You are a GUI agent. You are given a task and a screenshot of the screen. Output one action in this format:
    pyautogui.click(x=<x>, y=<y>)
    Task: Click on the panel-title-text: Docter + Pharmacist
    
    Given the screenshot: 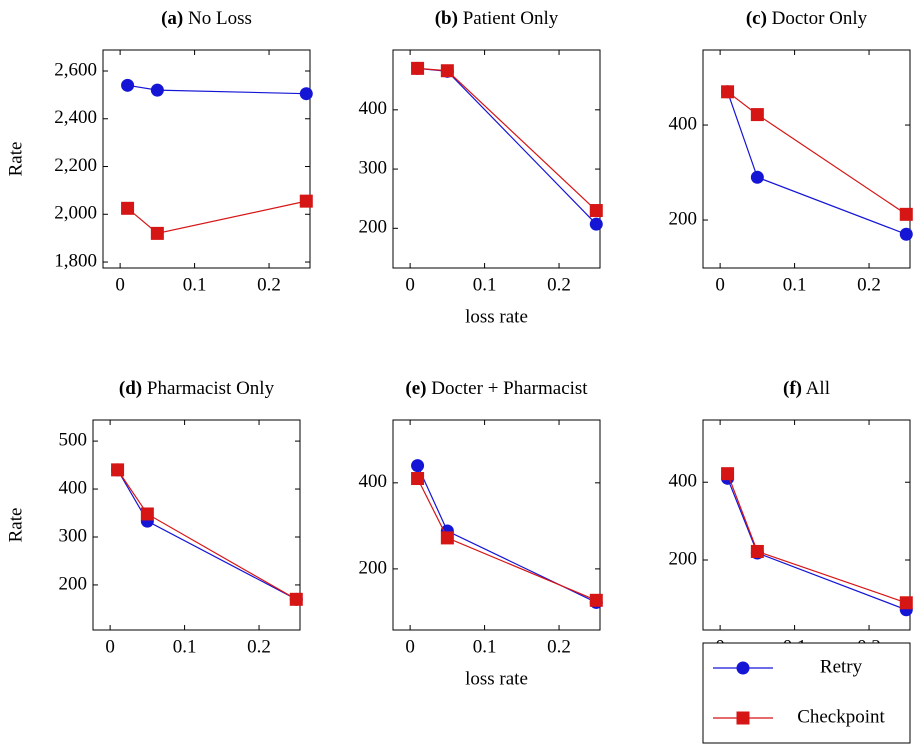 What is the action you would take?
    pyautogui.click(x=509, y=388)
    